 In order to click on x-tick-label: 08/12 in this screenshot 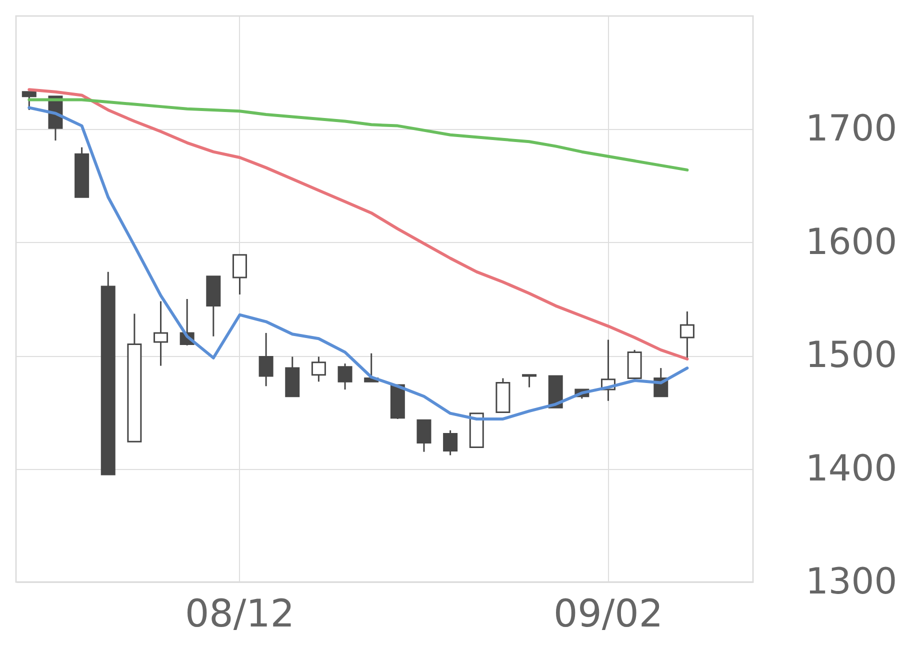, I will do `click(239, 614)`.